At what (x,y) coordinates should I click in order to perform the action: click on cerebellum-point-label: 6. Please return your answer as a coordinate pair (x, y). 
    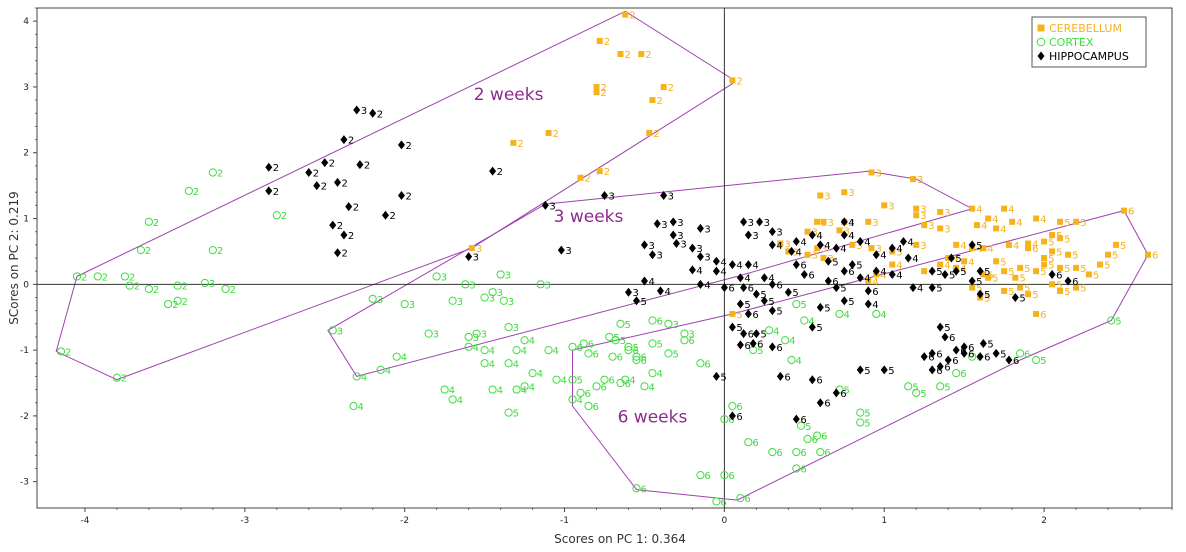
    Looking at the image, I should click on (1155, 256).